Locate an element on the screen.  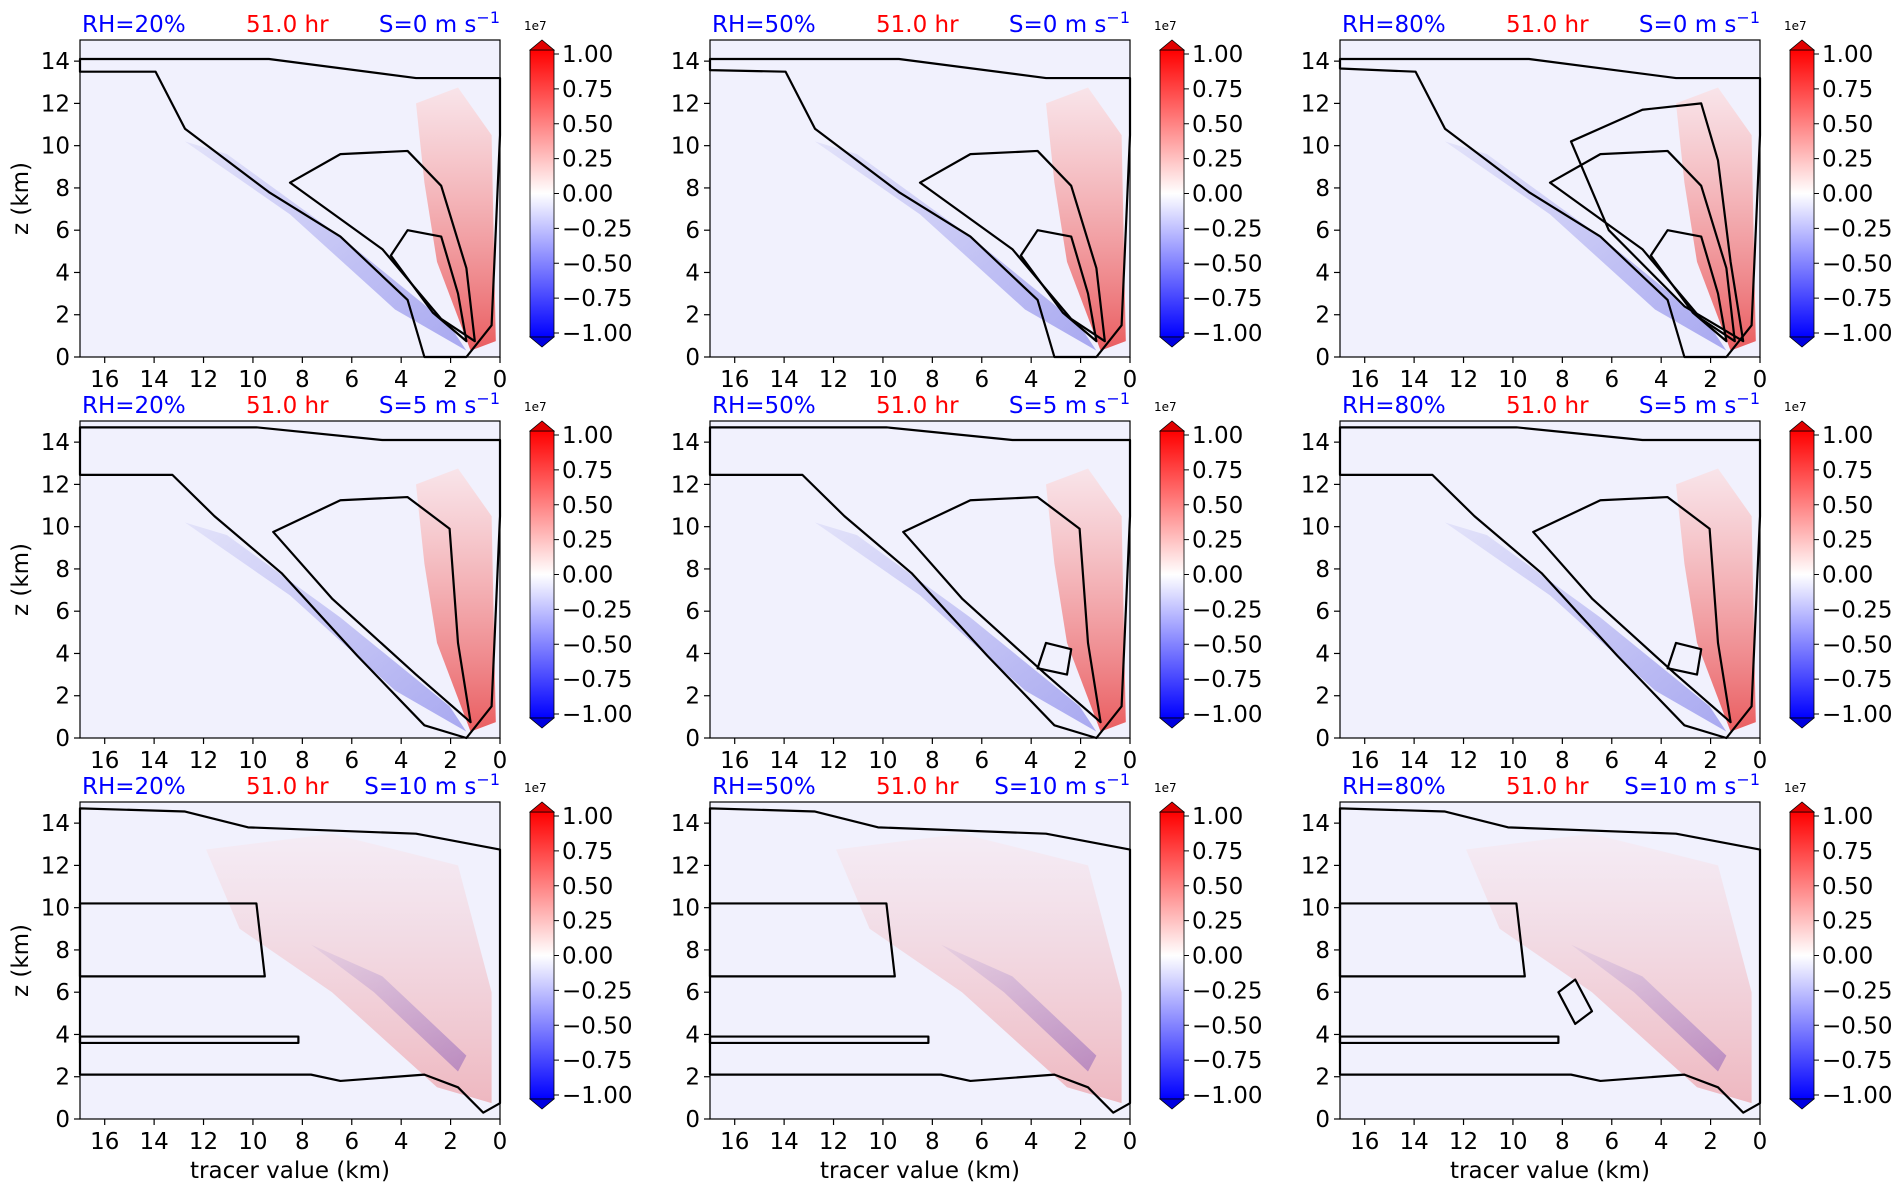
panel-shear-label: S=5 m s−1 is located at coordinates (439, 404).